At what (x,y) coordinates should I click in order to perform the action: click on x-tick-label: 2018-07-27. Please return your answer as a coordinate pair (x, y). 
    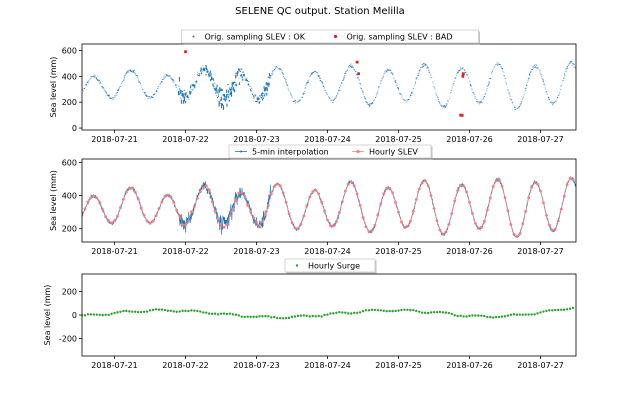
    Looking at the image, I should click on (540, 139).